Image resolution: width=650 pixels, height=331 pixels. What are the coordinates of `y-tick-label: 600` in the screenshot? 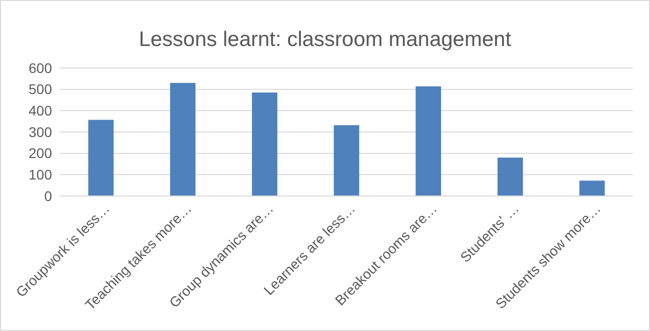 It's located at (40, 68).